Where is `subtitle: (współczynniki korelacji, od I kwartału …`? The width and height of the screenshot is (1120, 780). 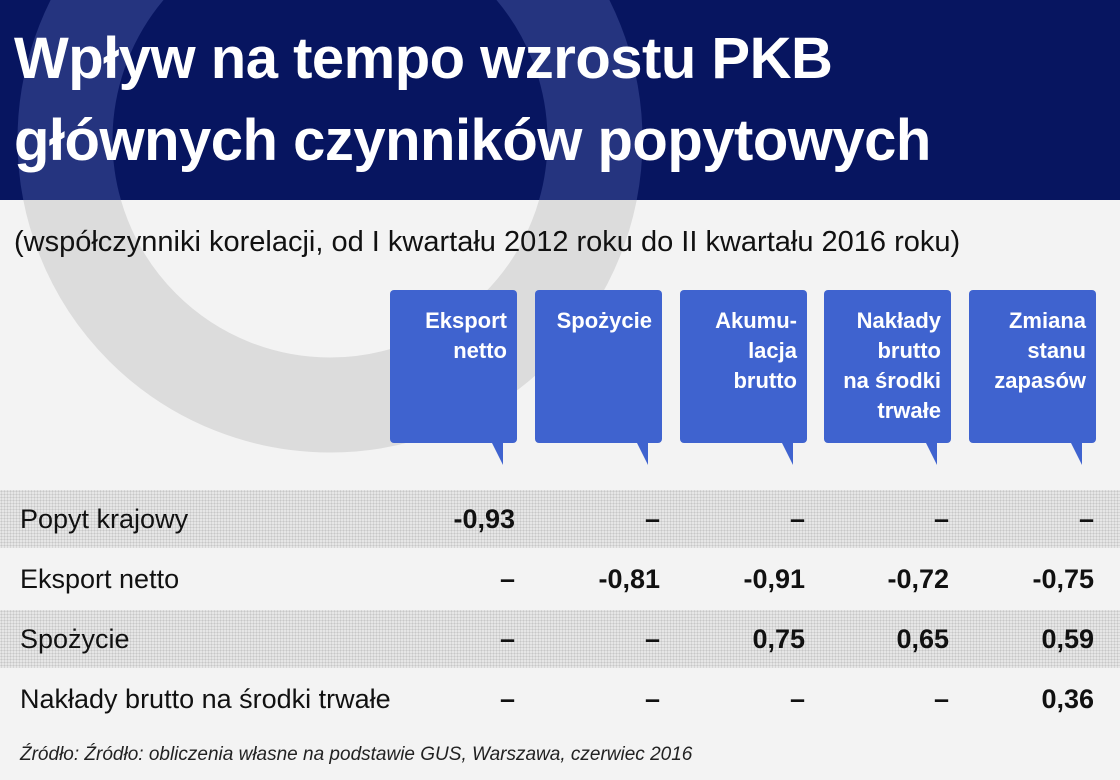 subtitle: (współczynniki korelacji, od I kwartału … is located at coordinates (487, 242).